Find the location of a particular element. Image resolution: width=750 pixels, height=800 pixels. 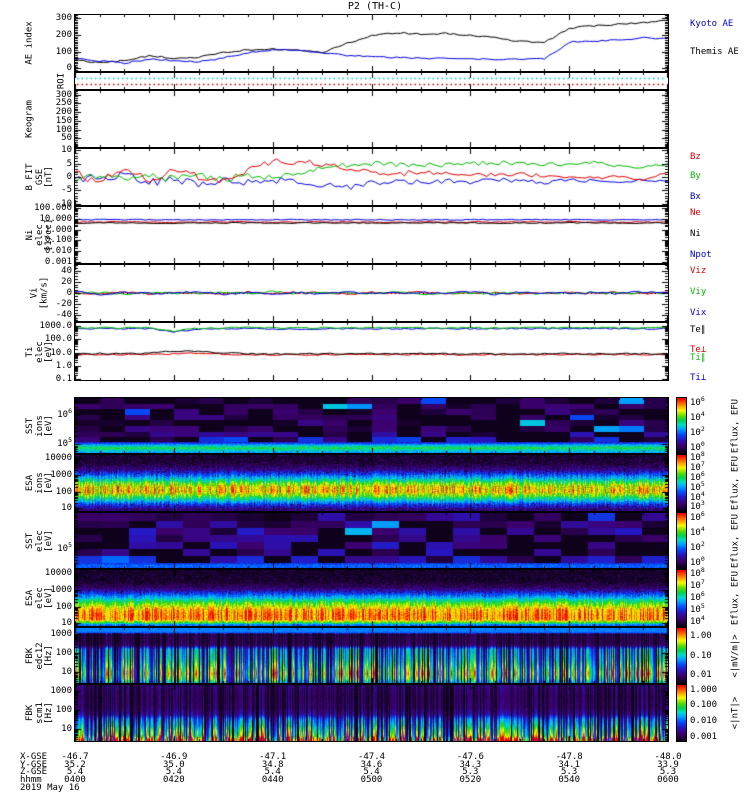

b-fit-ytick-4: 10 is located at coordinates (66, 150).